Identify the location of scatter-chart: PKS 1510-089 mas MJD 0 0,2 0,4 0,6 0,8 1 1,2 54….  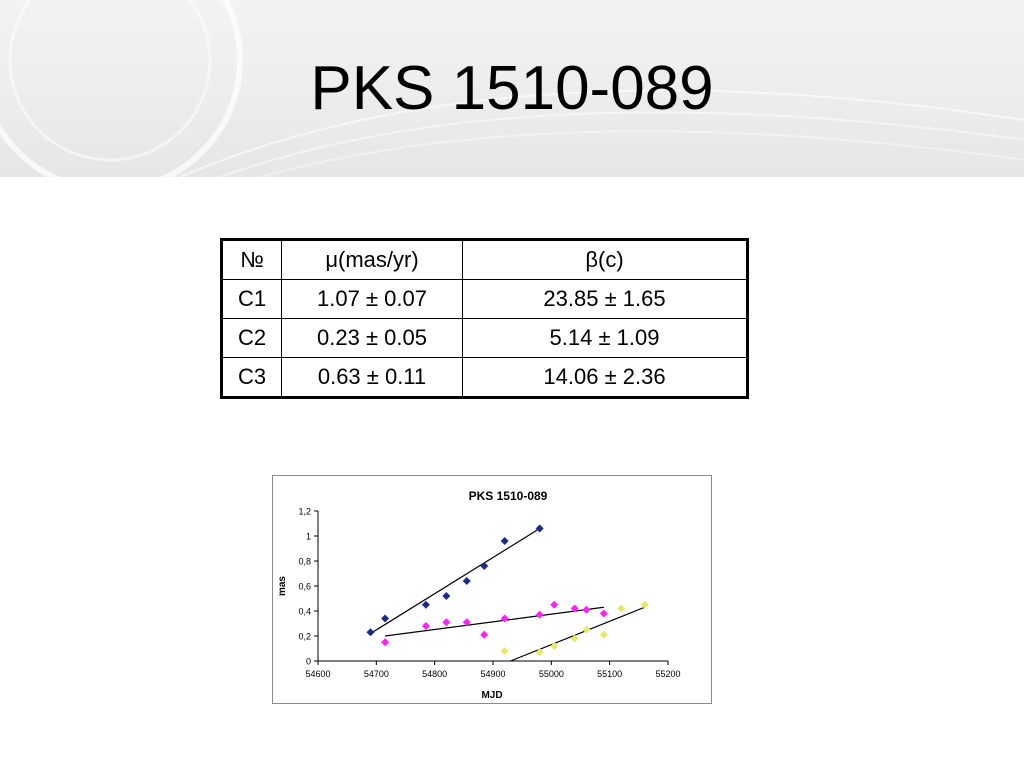
(479, 595).